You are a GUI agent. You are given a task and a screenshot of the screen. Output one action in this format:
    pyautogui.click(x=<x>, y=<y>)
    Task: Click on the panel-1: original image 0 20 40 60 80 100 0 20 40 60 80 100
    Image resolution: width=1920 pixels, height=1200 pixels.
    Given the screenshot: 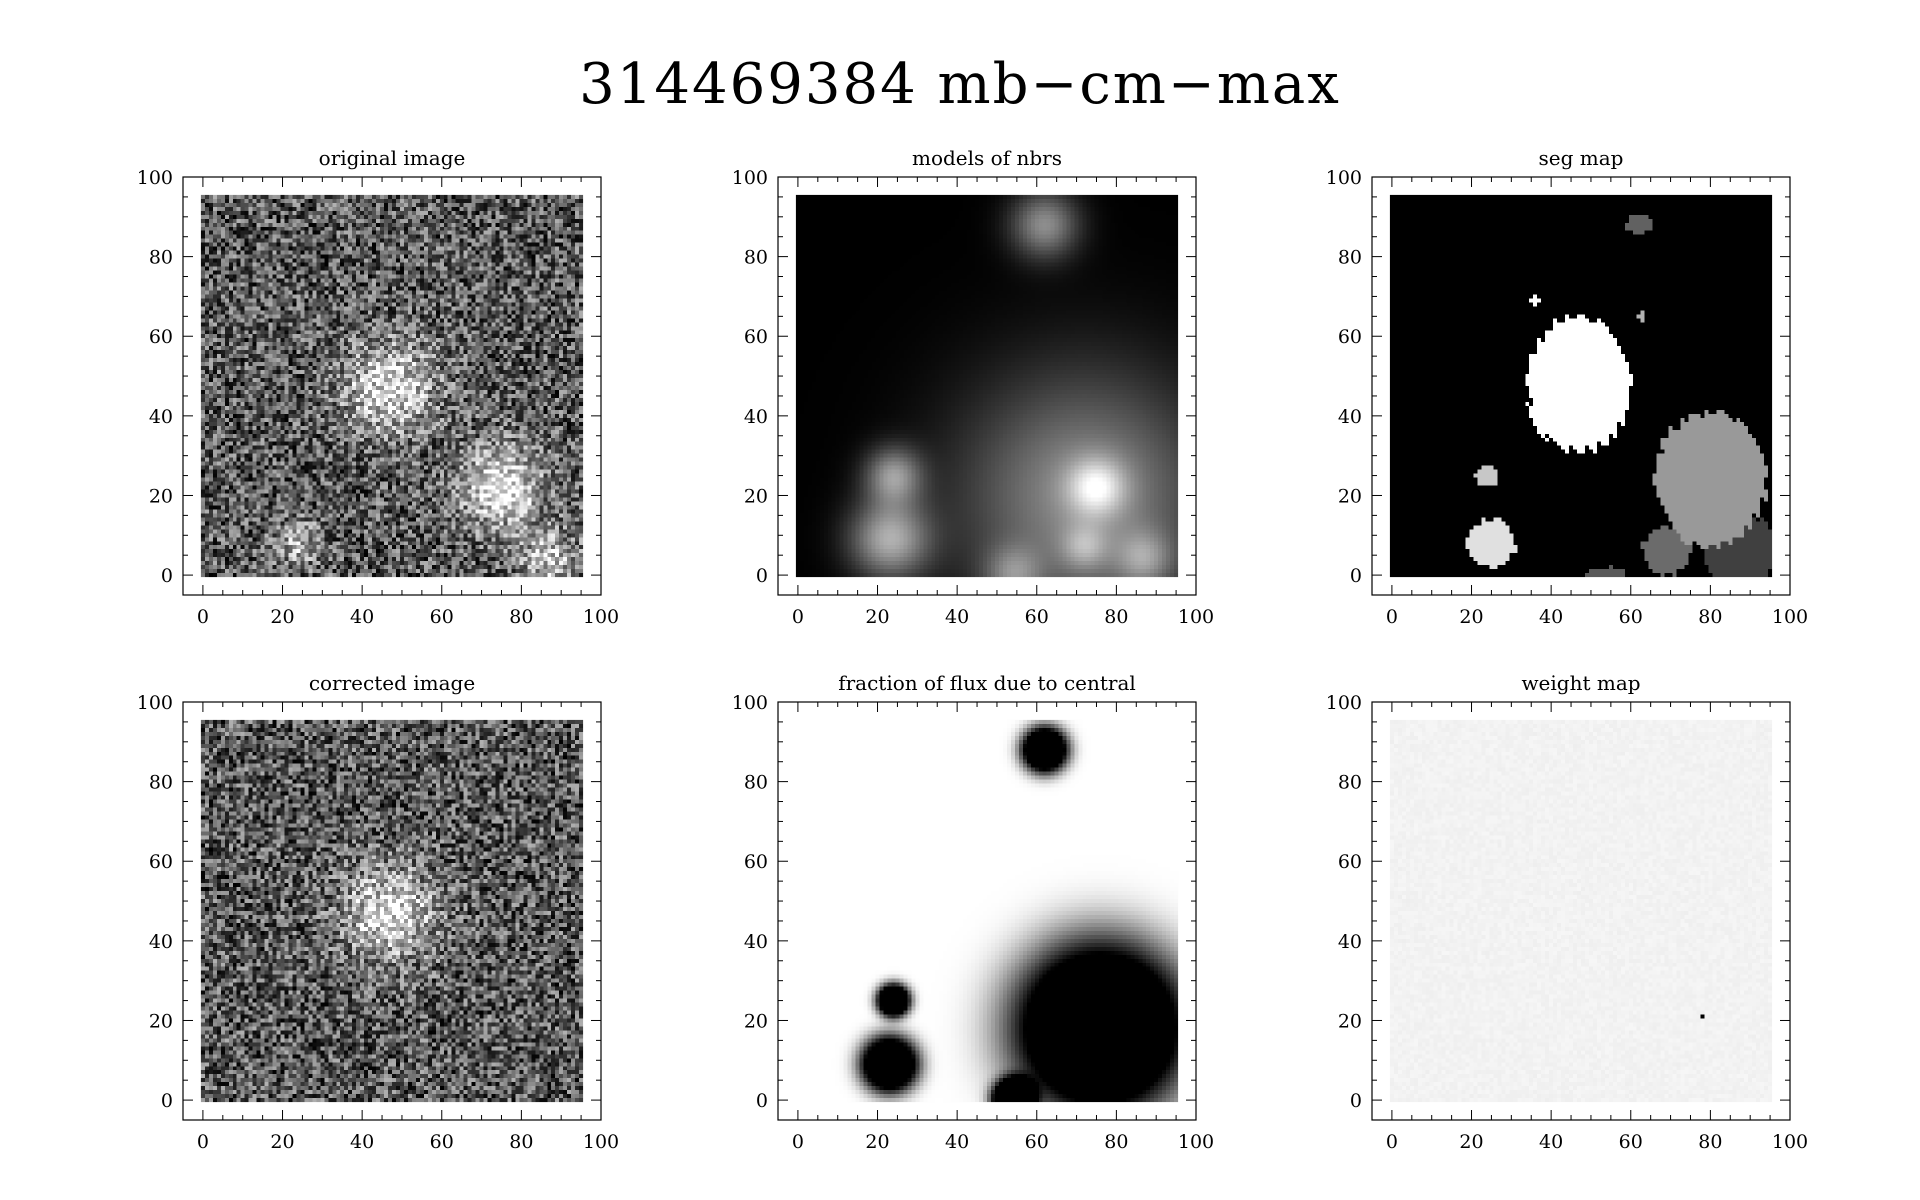 What is the action you would take?
    pyautogui.click(x=378, y=387)
    